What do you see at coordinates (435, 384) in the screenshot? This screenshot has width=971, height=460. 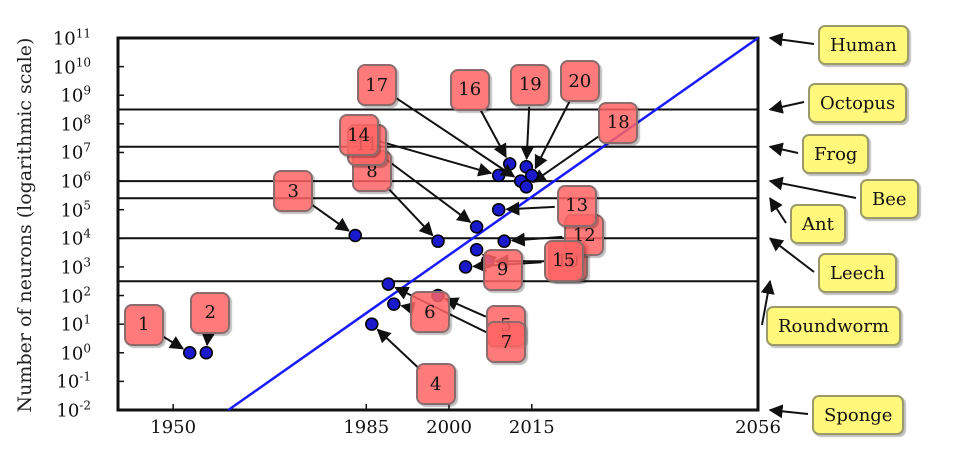 I see `point-label-4: 4` at bounding box center [435, 384].